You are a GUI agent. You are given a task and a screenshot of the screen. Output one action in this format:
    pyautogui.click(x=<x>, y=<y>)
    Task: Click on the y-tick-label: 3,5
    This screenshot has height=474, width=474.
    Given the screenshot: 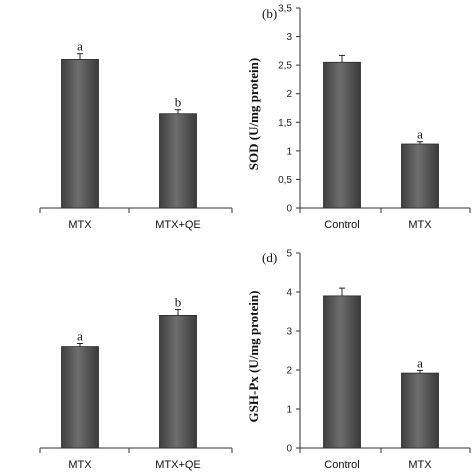 What is the action you would take?
    pyautogui.click(x=285, y=9)
    